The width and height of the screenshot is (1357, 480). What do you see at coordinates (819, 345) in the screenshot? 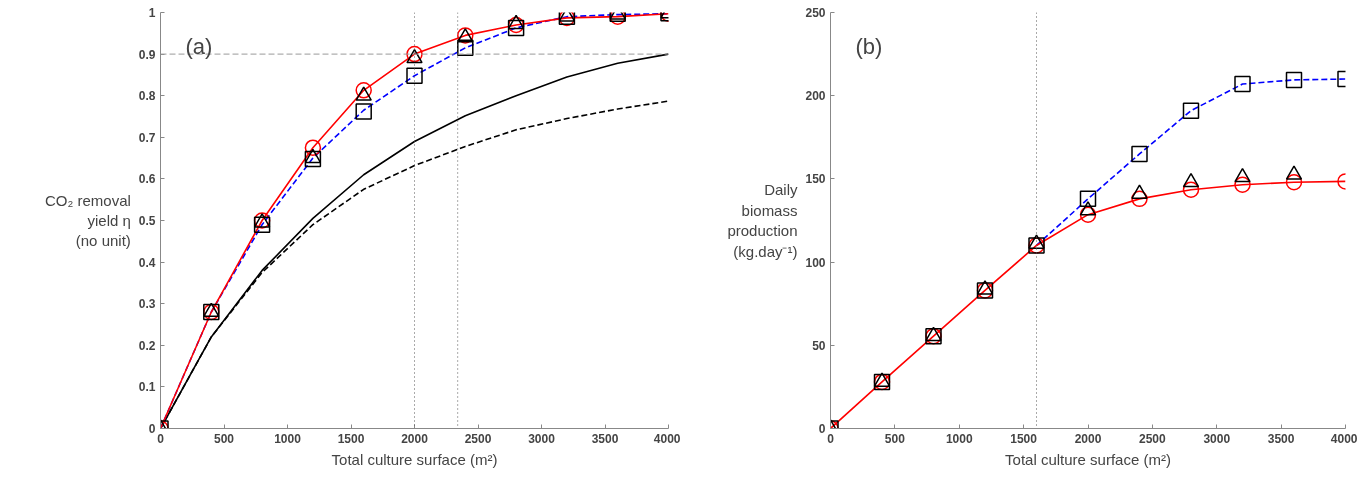
I see `y-tick-label: 50` at bounding box center [819, 345].